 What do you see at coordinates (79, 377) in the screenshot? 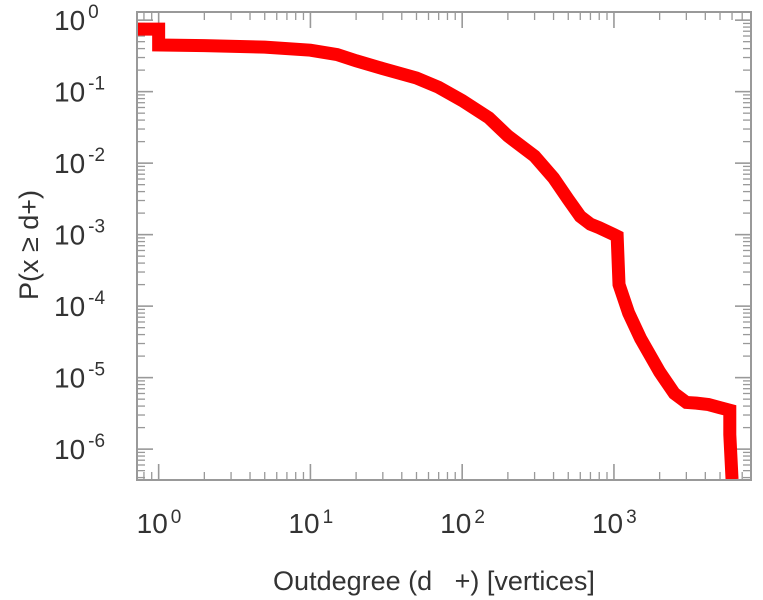
I see `y-tick-label: 10 -5` at bounding box center [79, 377].